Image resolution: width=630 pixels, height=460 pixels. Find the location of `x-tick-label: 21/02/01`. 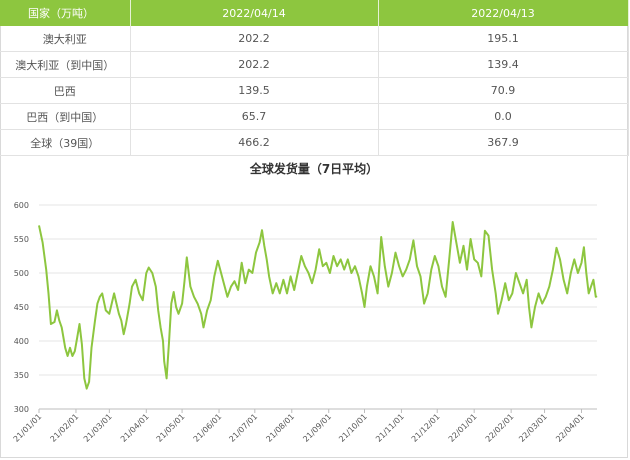

x-tick-label: 21/02/01 is located at coordinates (65, 428).